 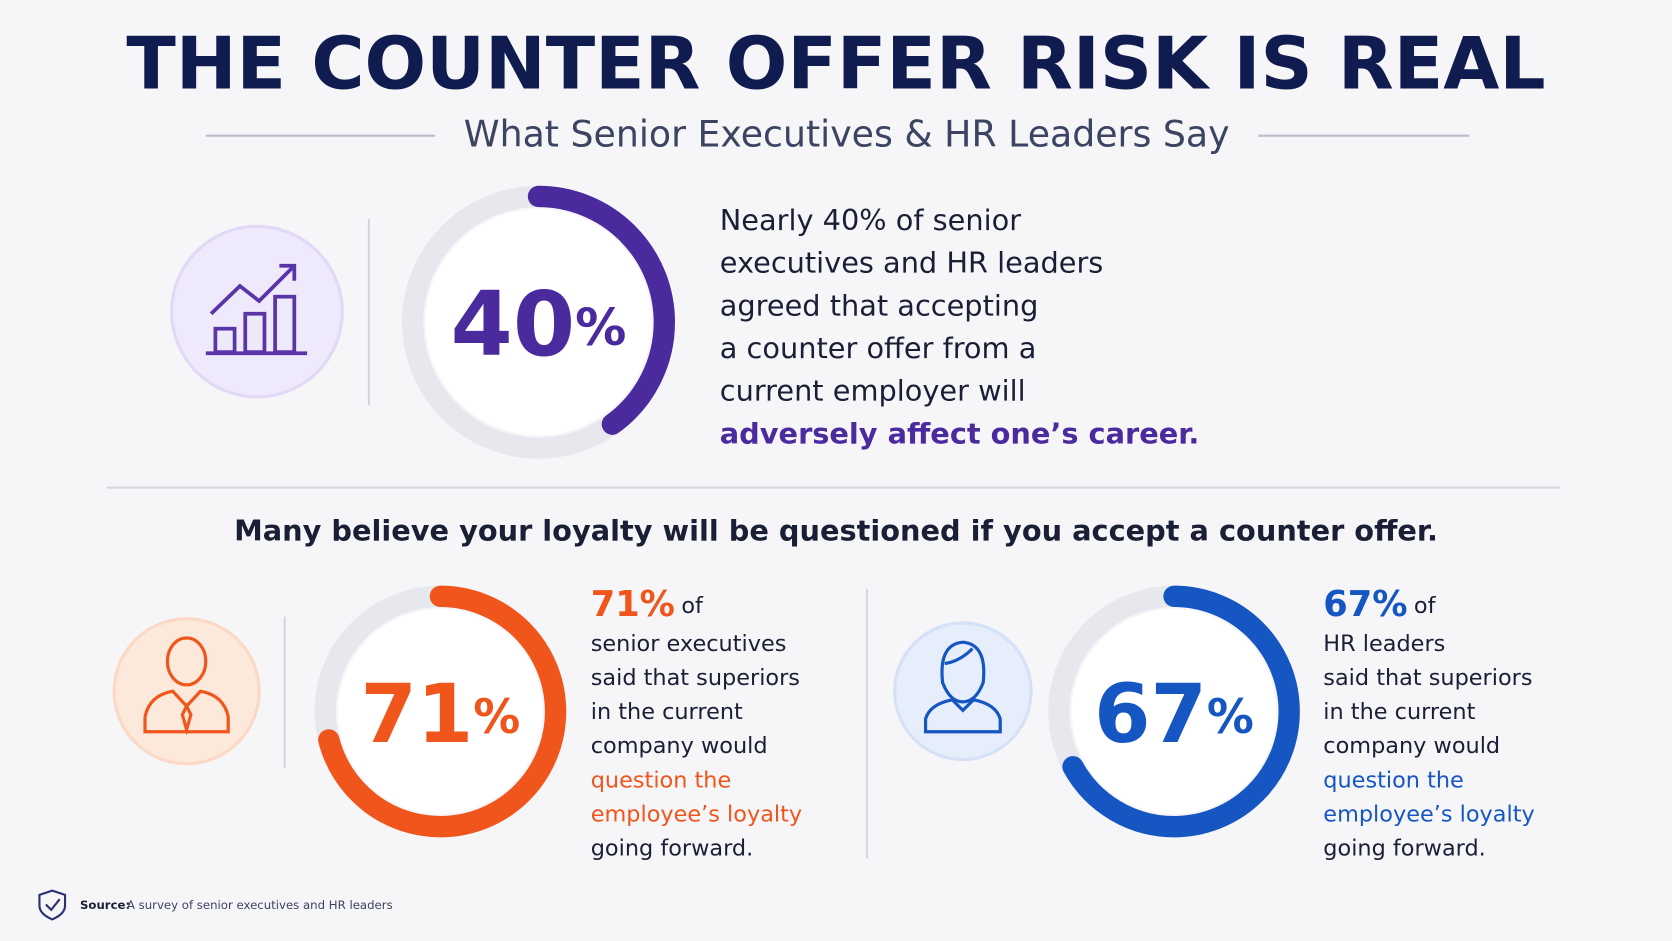 I want to click on item-text: senior executives, so click(x=689, y=644).